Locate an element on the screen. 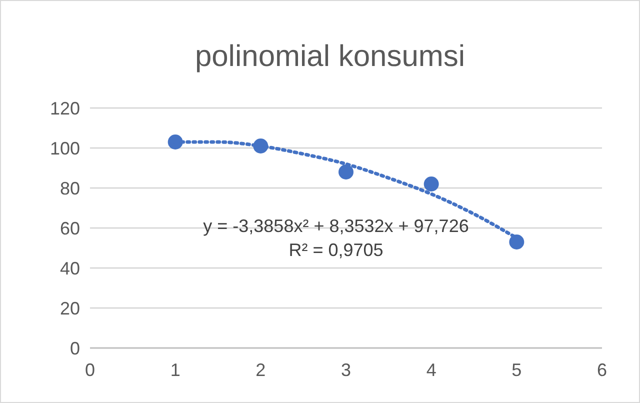  y-tick-label: 20 is located at coordinates (70, 308).